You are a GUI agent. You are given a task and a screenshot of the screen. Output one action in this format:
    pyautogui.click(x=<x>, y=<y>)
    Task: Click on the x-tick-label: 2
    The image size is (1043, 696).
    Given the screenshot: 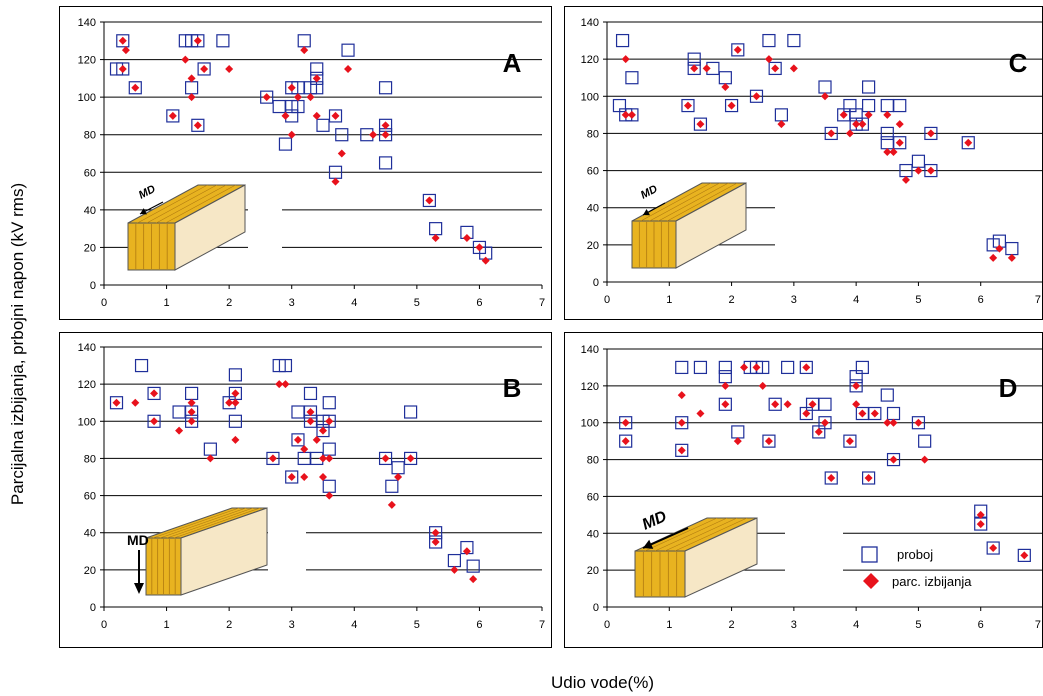 What is the action you would take?
    pyautogui.click(x=229, y=625)
    